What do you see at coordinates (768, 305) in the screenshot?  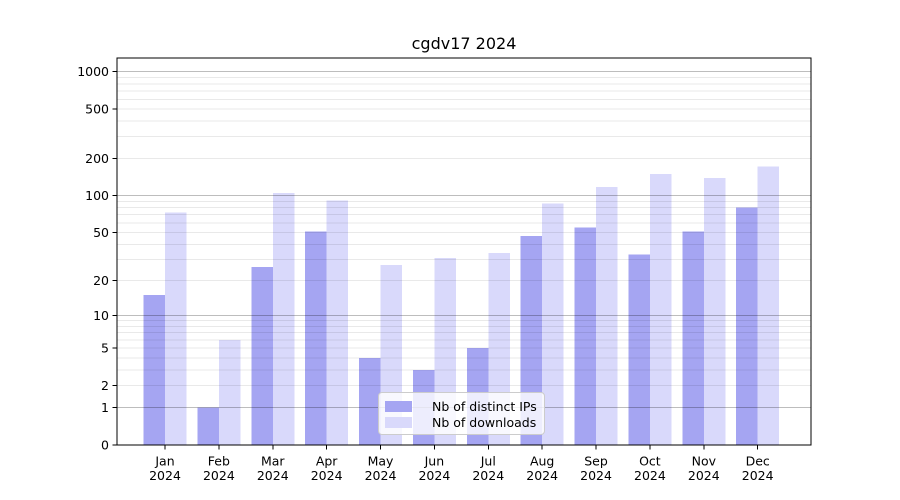 I see `bar-downloads-dec` at bounding box center [768, 305].